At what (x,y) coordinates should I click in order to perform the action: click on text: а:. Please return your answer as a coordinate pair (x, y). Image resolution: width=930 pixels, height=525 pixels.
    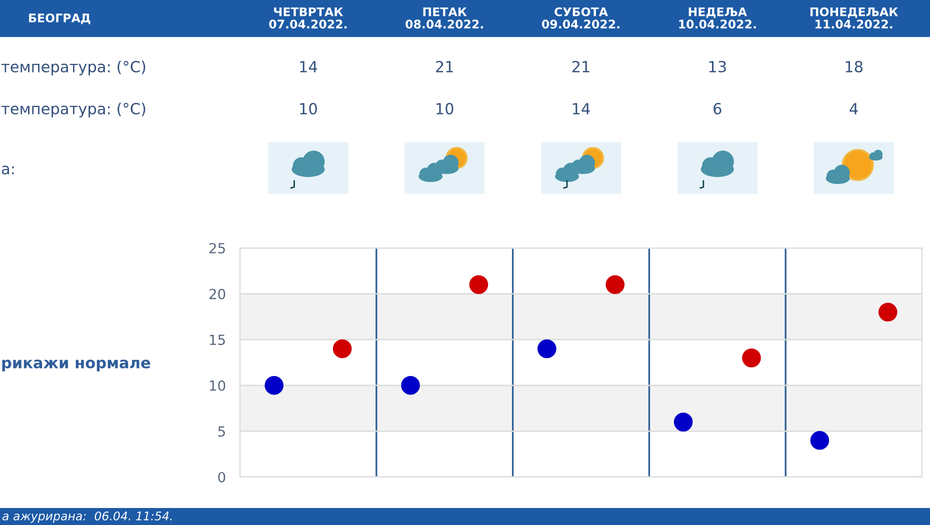
    Looking at the image, I should click on (8, 170).